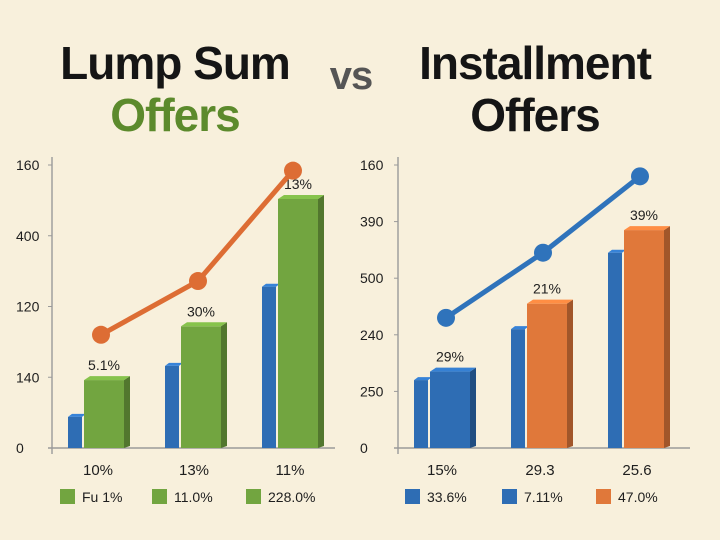 The height and width of the screenshot is (540, 720). Describe the element at coordinates (28, 236) in the screenshot. I see `y-tick-label: 400` at that location.